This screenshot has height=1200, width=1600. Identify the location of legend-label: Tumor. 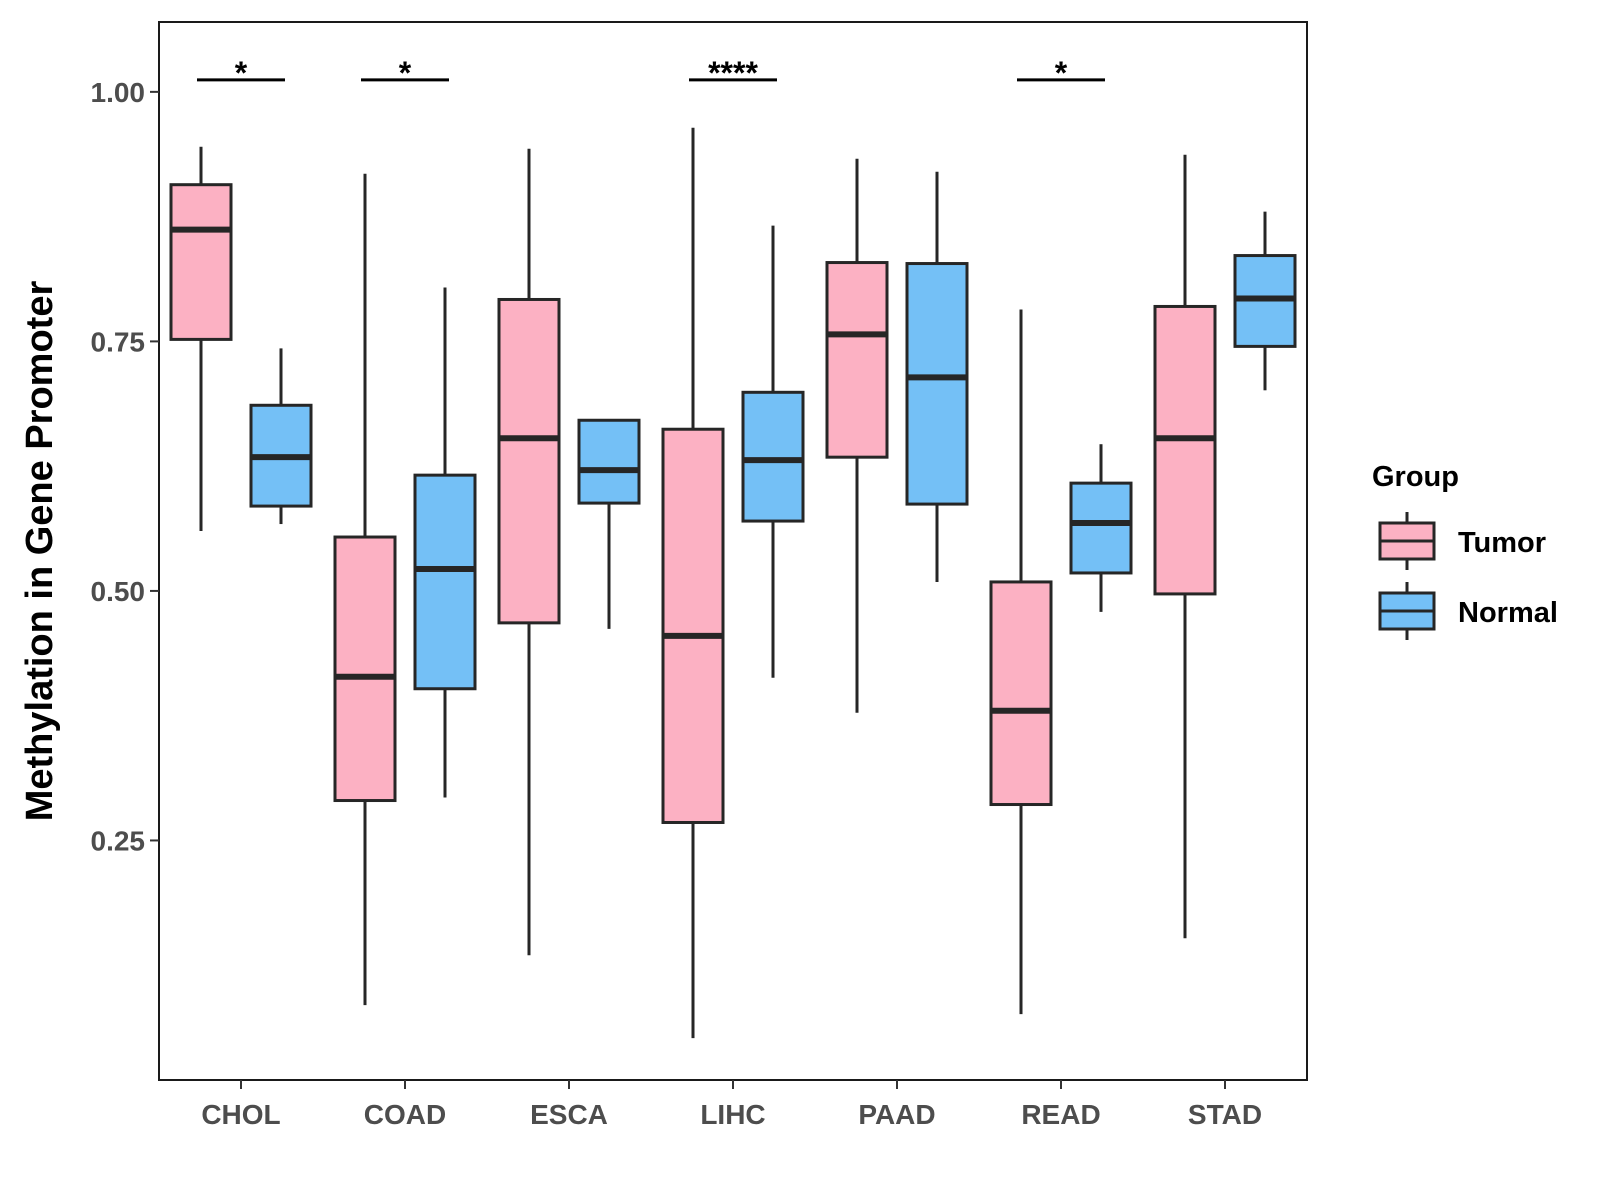
(1502, 543).